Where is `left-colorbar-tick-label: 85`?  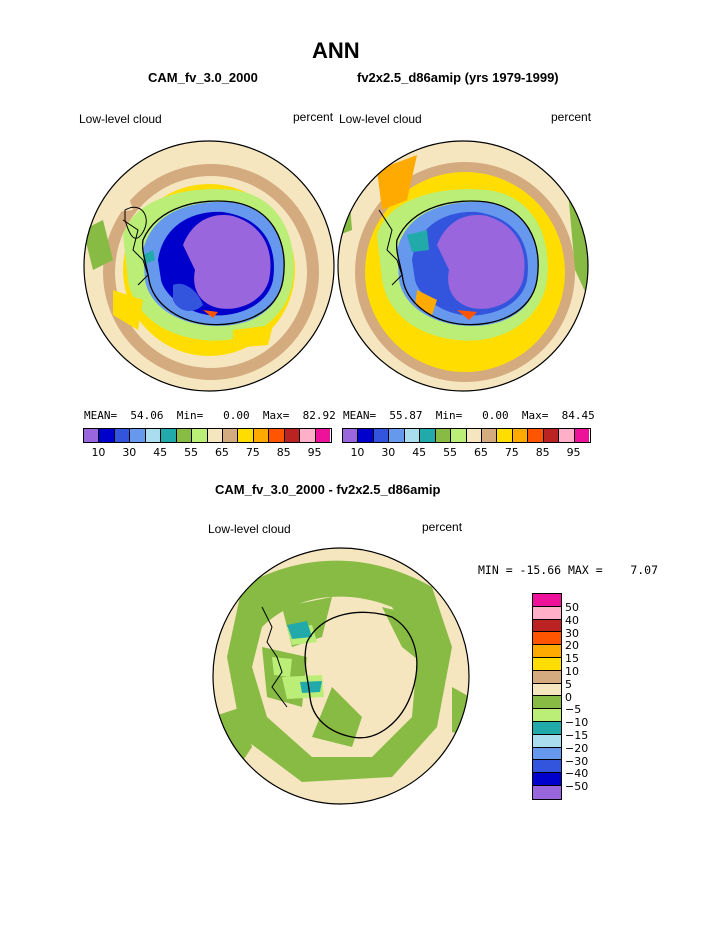 left-colorbar-tick-label: 85 is located at coordinates (283, 452).